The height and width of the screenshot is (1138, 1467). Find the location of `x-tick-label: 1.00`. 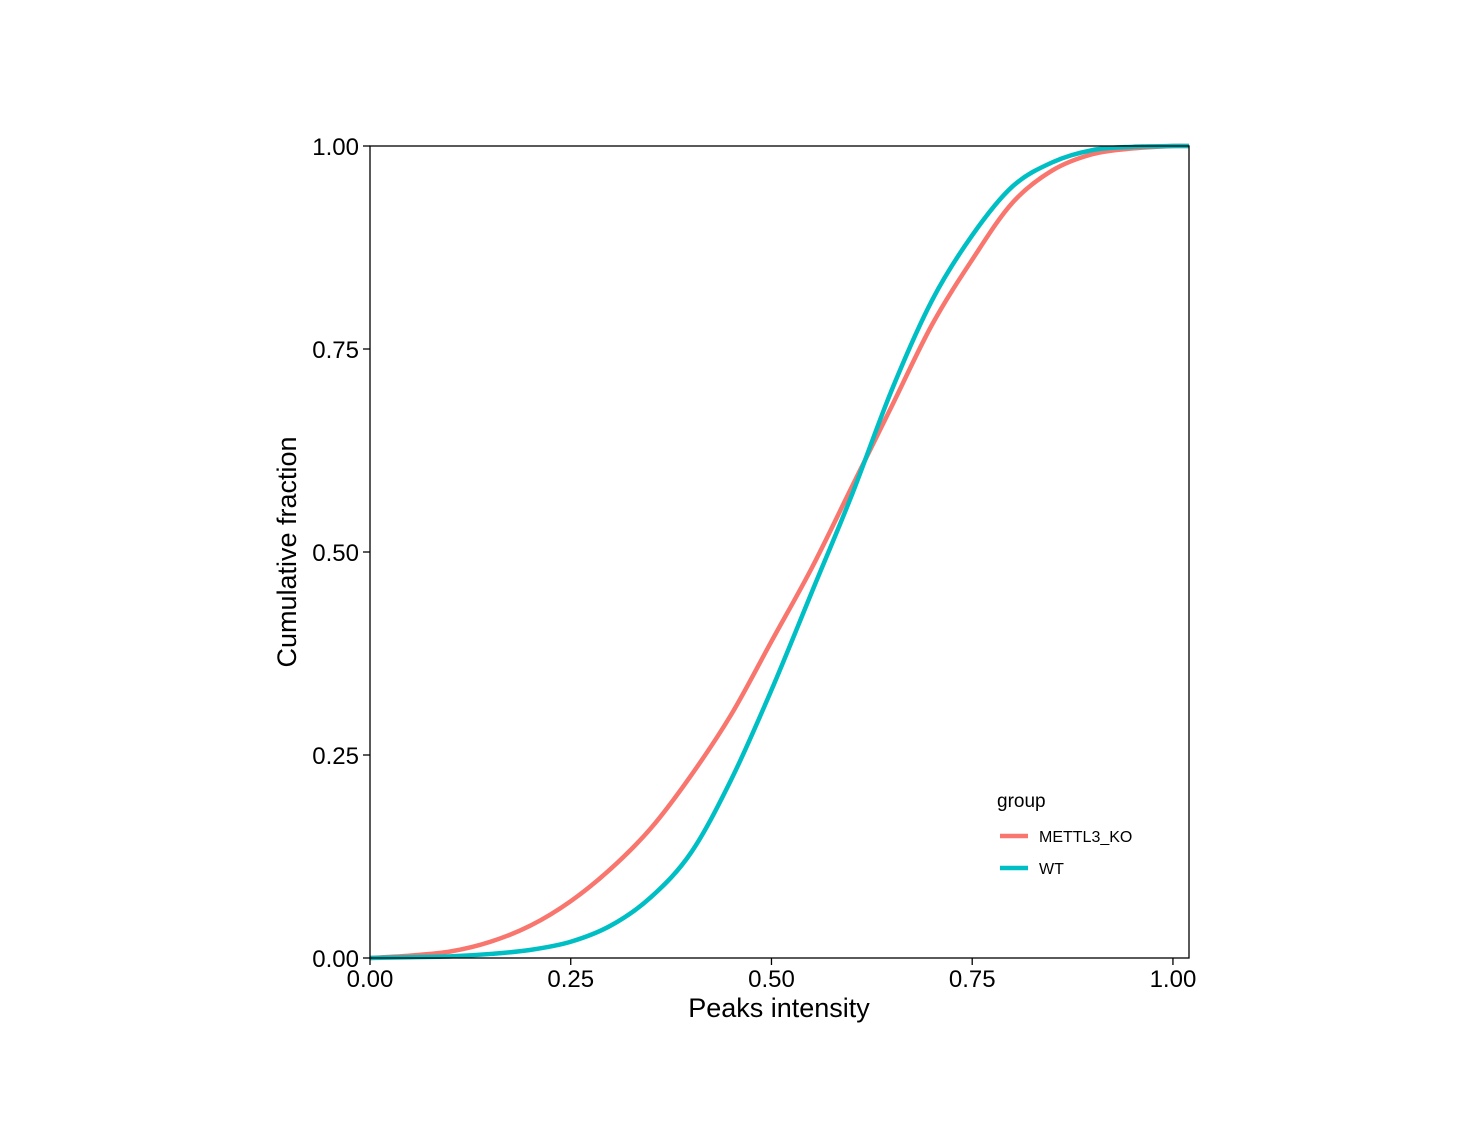

x-tick-label: 1.00 is located at coordinates (1173, 979).